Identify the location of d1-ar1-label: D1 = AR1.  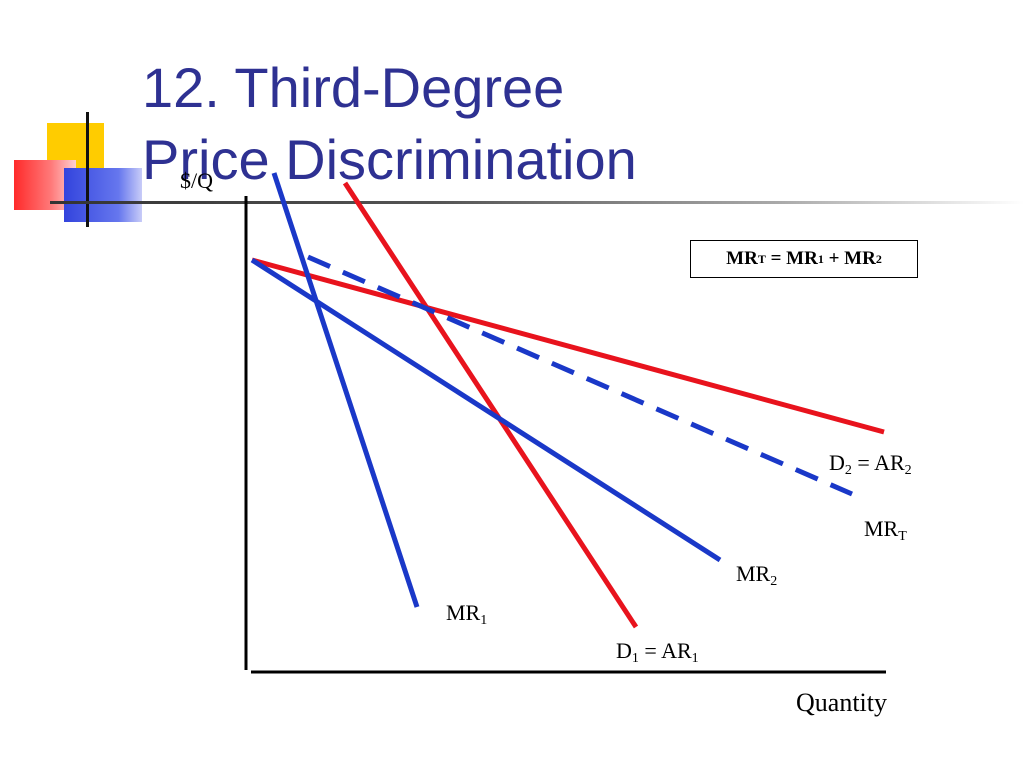
(657, 652).